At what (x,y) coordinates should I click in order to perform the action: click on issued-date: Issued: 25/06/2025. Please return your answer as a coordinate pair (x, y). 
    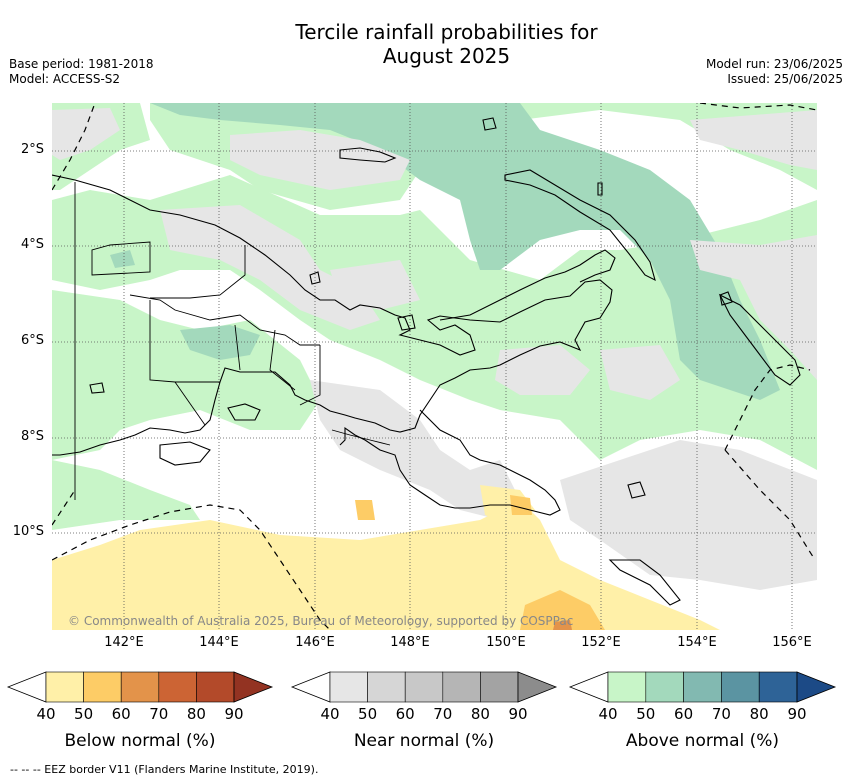
    Looking at the image, I should click on (785, 79).